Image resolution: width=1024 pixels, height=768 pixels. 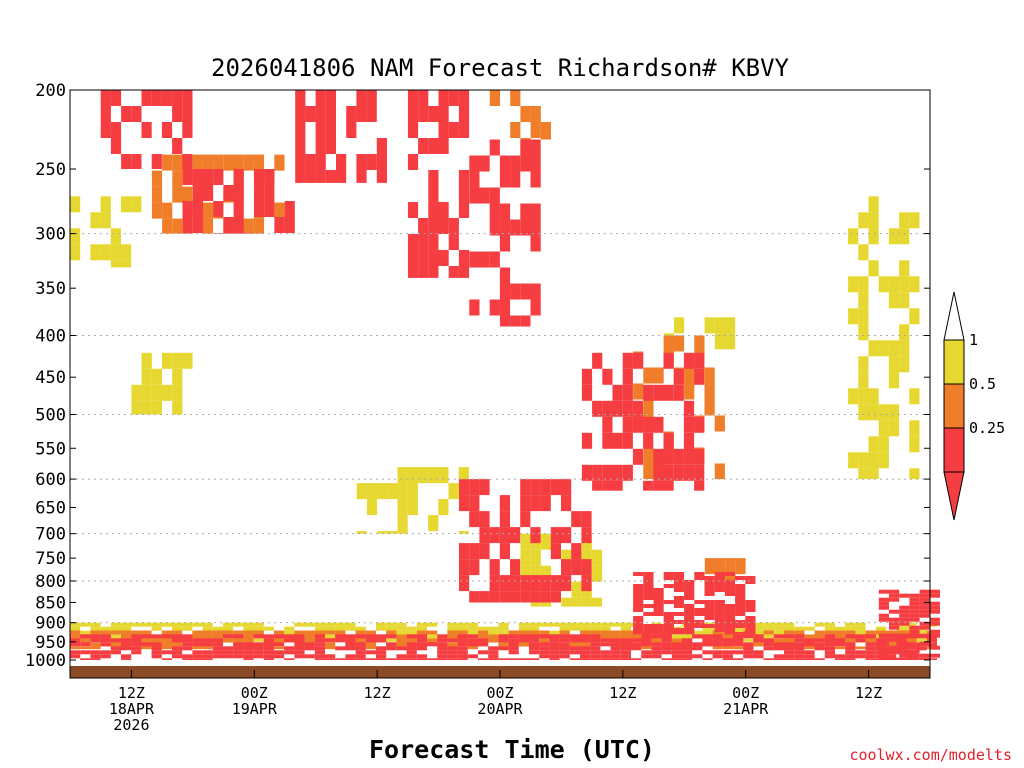 What do you see at coordinates (746, 709) in the screenshot?
I see `x-tick-label: 21APR` at bounding box center [746, 709].